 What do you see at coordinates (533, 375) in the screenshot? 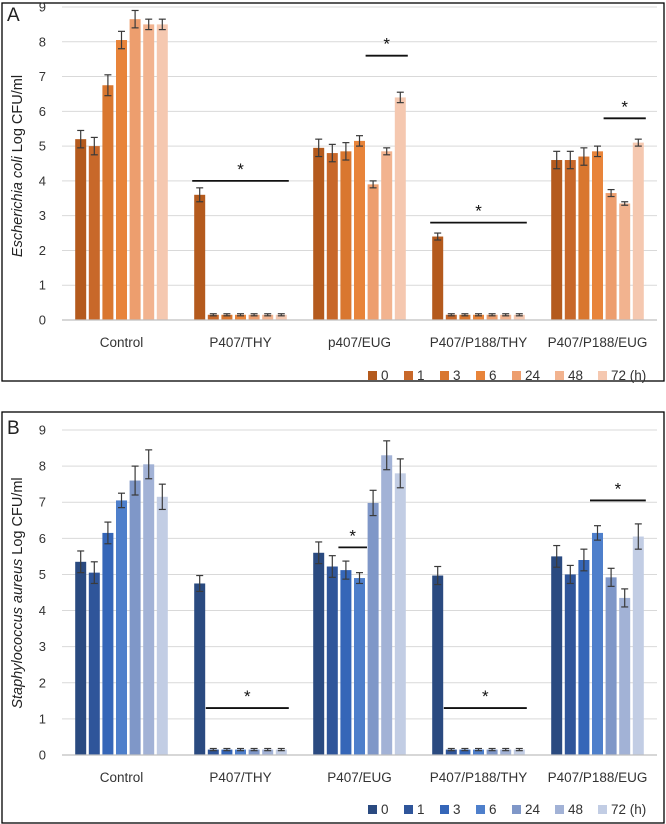
I see `legend-label: 24` at bounding box center [533, 375].